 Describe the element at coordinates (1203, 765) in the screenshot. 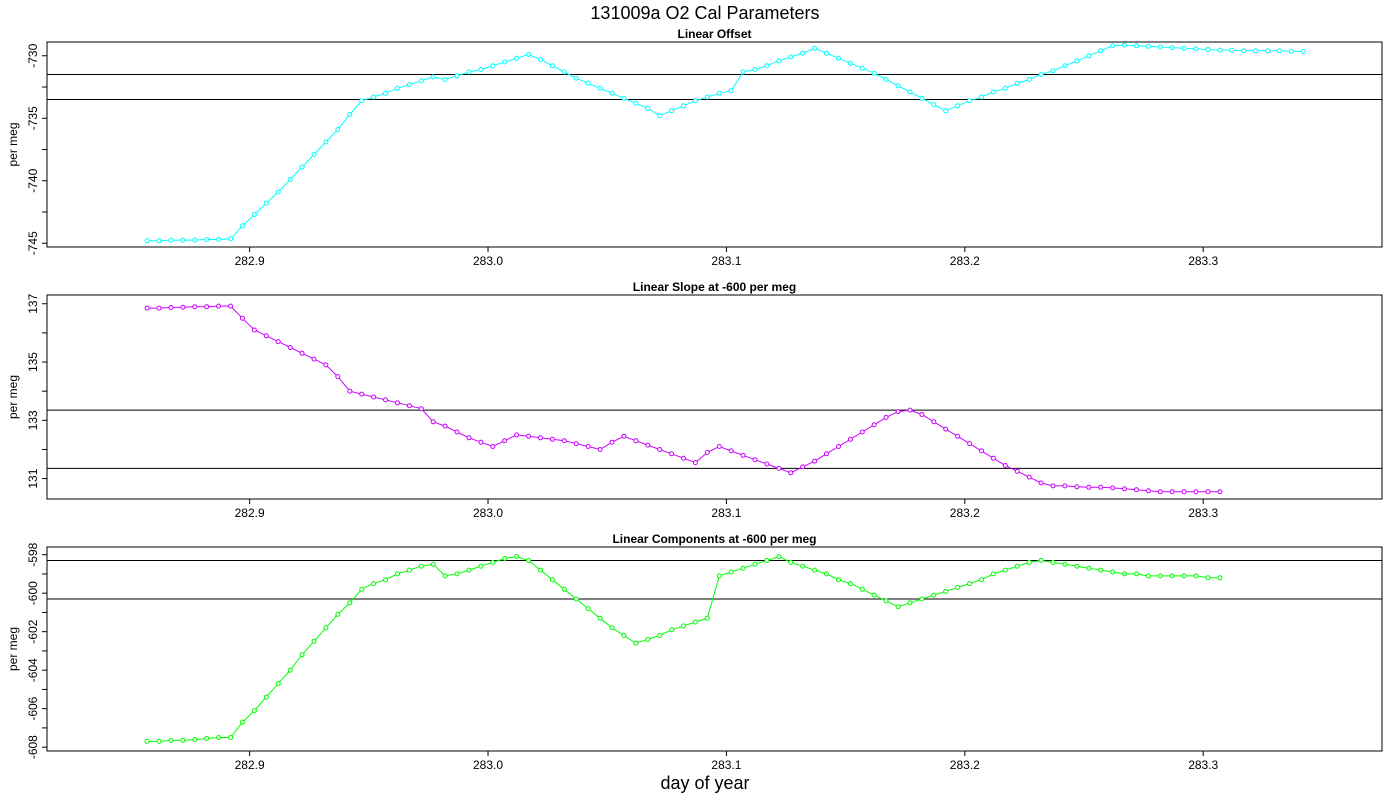

I see `x-tick-label: 283.3` at that location.